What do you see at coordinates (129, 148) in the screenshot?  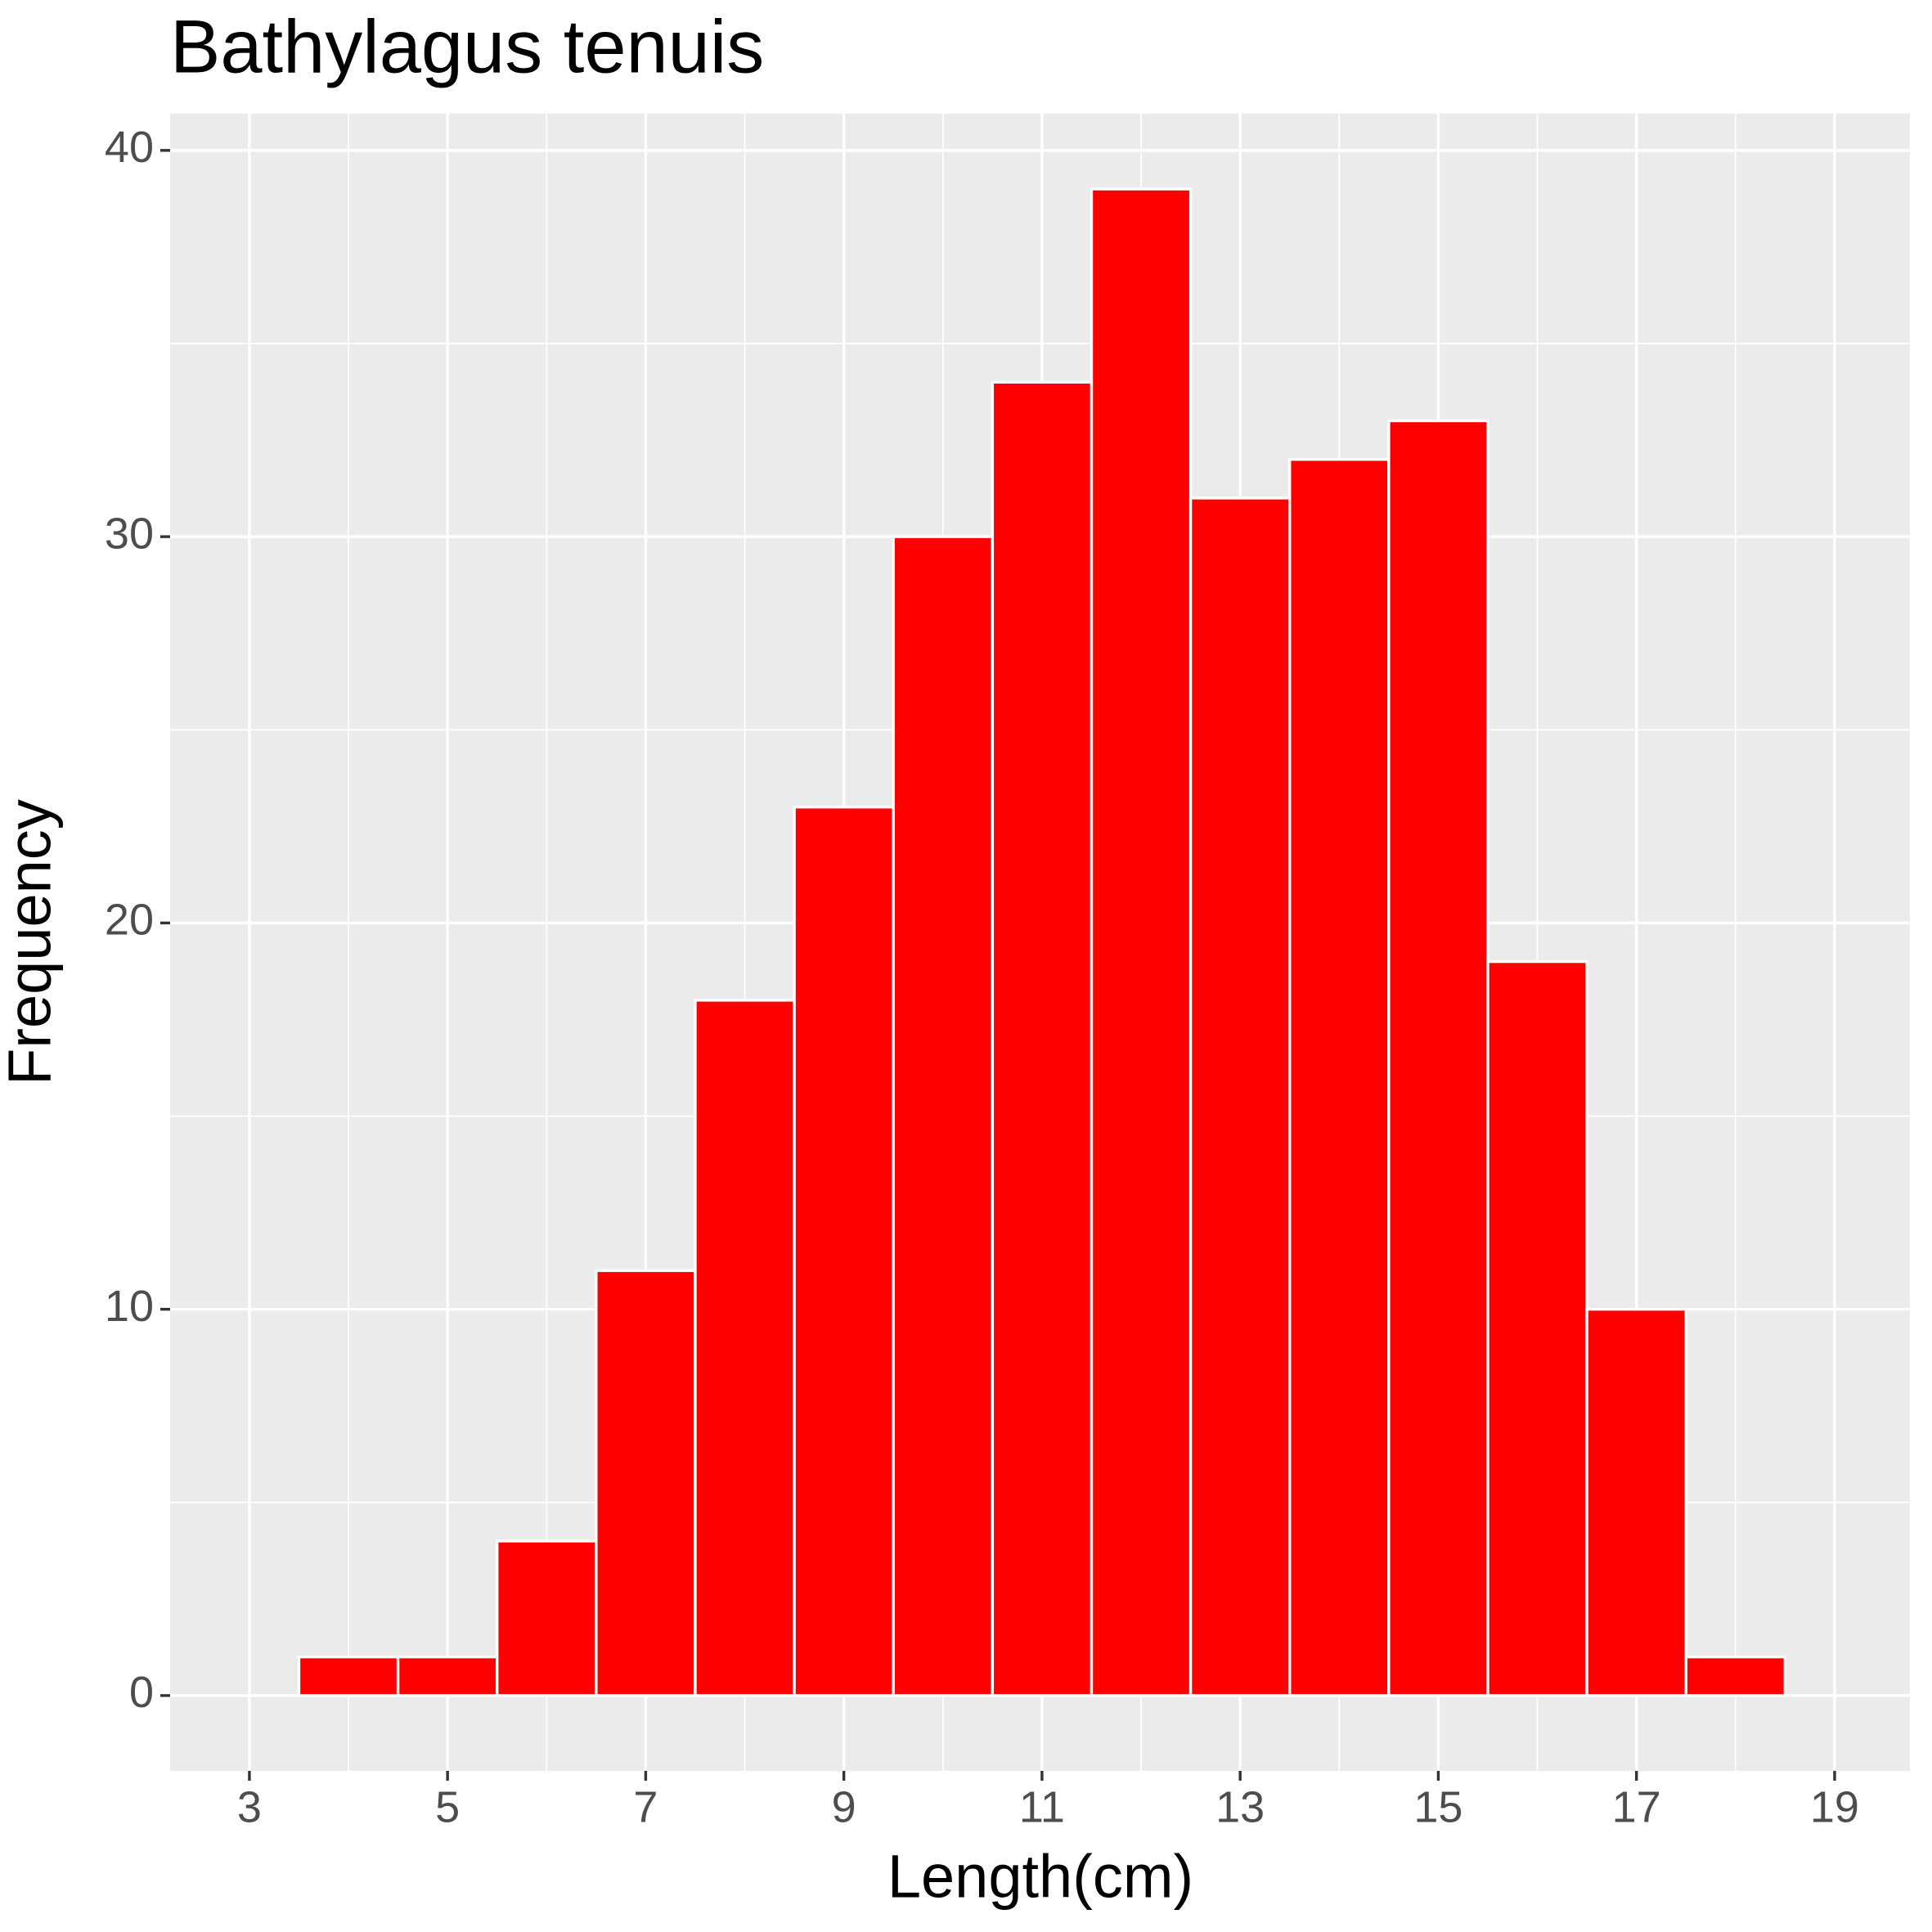 I see `y-tick-label: 40` at bounding box center [129, 148].